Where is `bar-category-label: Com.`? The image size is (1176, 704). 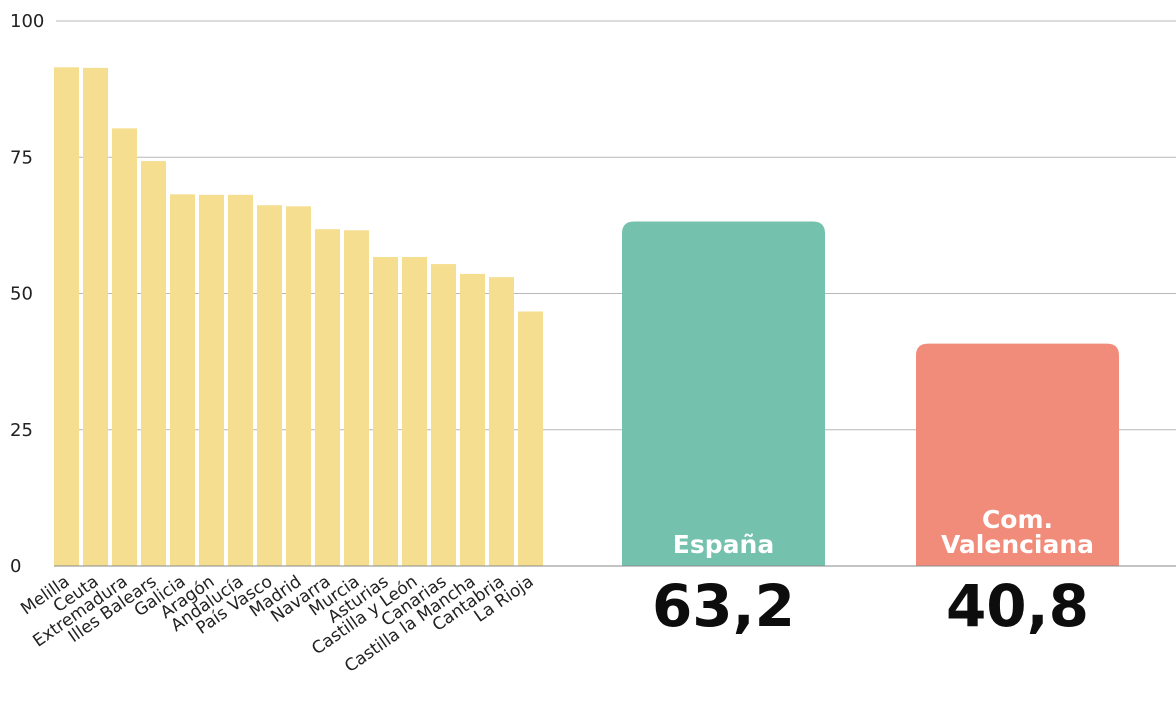 bar-category-label: Com. is located at coordinates (1017, 519).